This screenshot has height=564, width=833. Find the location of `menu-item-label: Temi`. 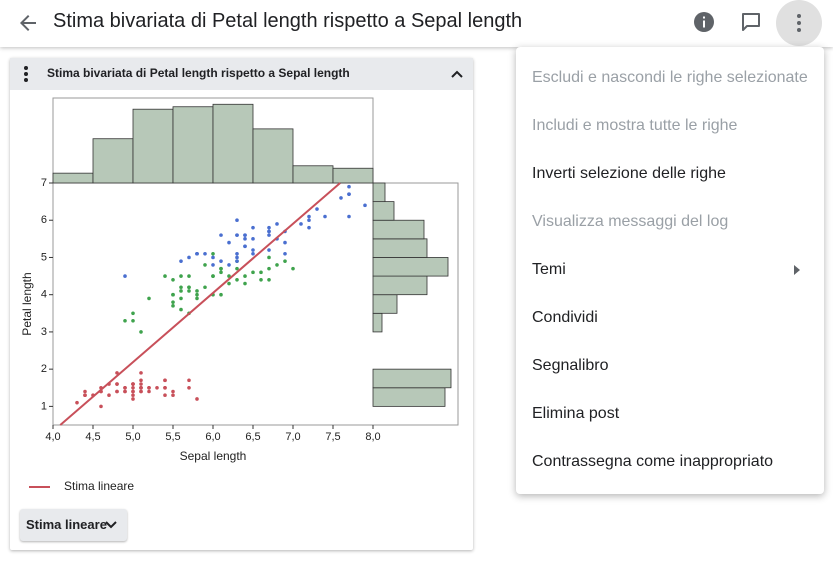

menu-item-label: Temi is located at coordinates (549, 269).